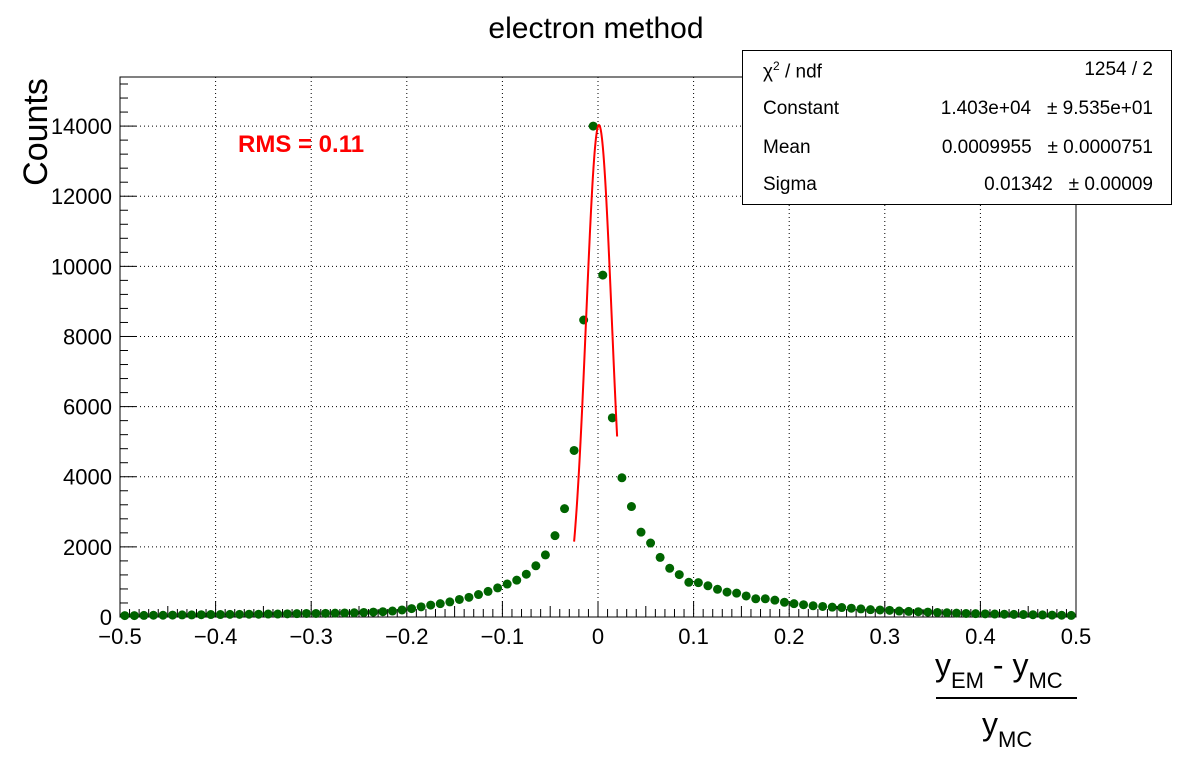 The width and height of the screenshot is (1196, 772). I want to click on y-tick-label: 10000, so click(81, 266).